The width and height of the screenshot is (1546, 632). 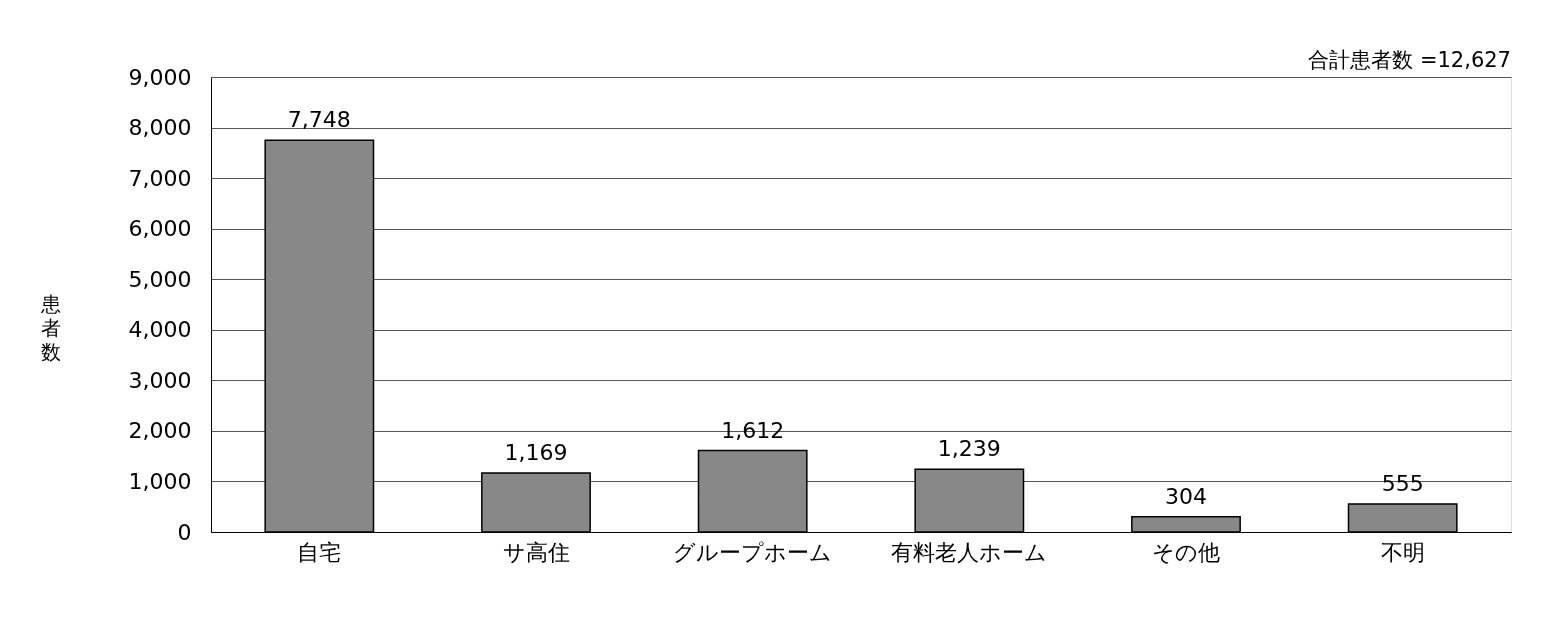 What do you see at coordinates (1402, 552) in the screenshot?
I see `x-tick-label: 不明` at bounding box center [1402, 552].